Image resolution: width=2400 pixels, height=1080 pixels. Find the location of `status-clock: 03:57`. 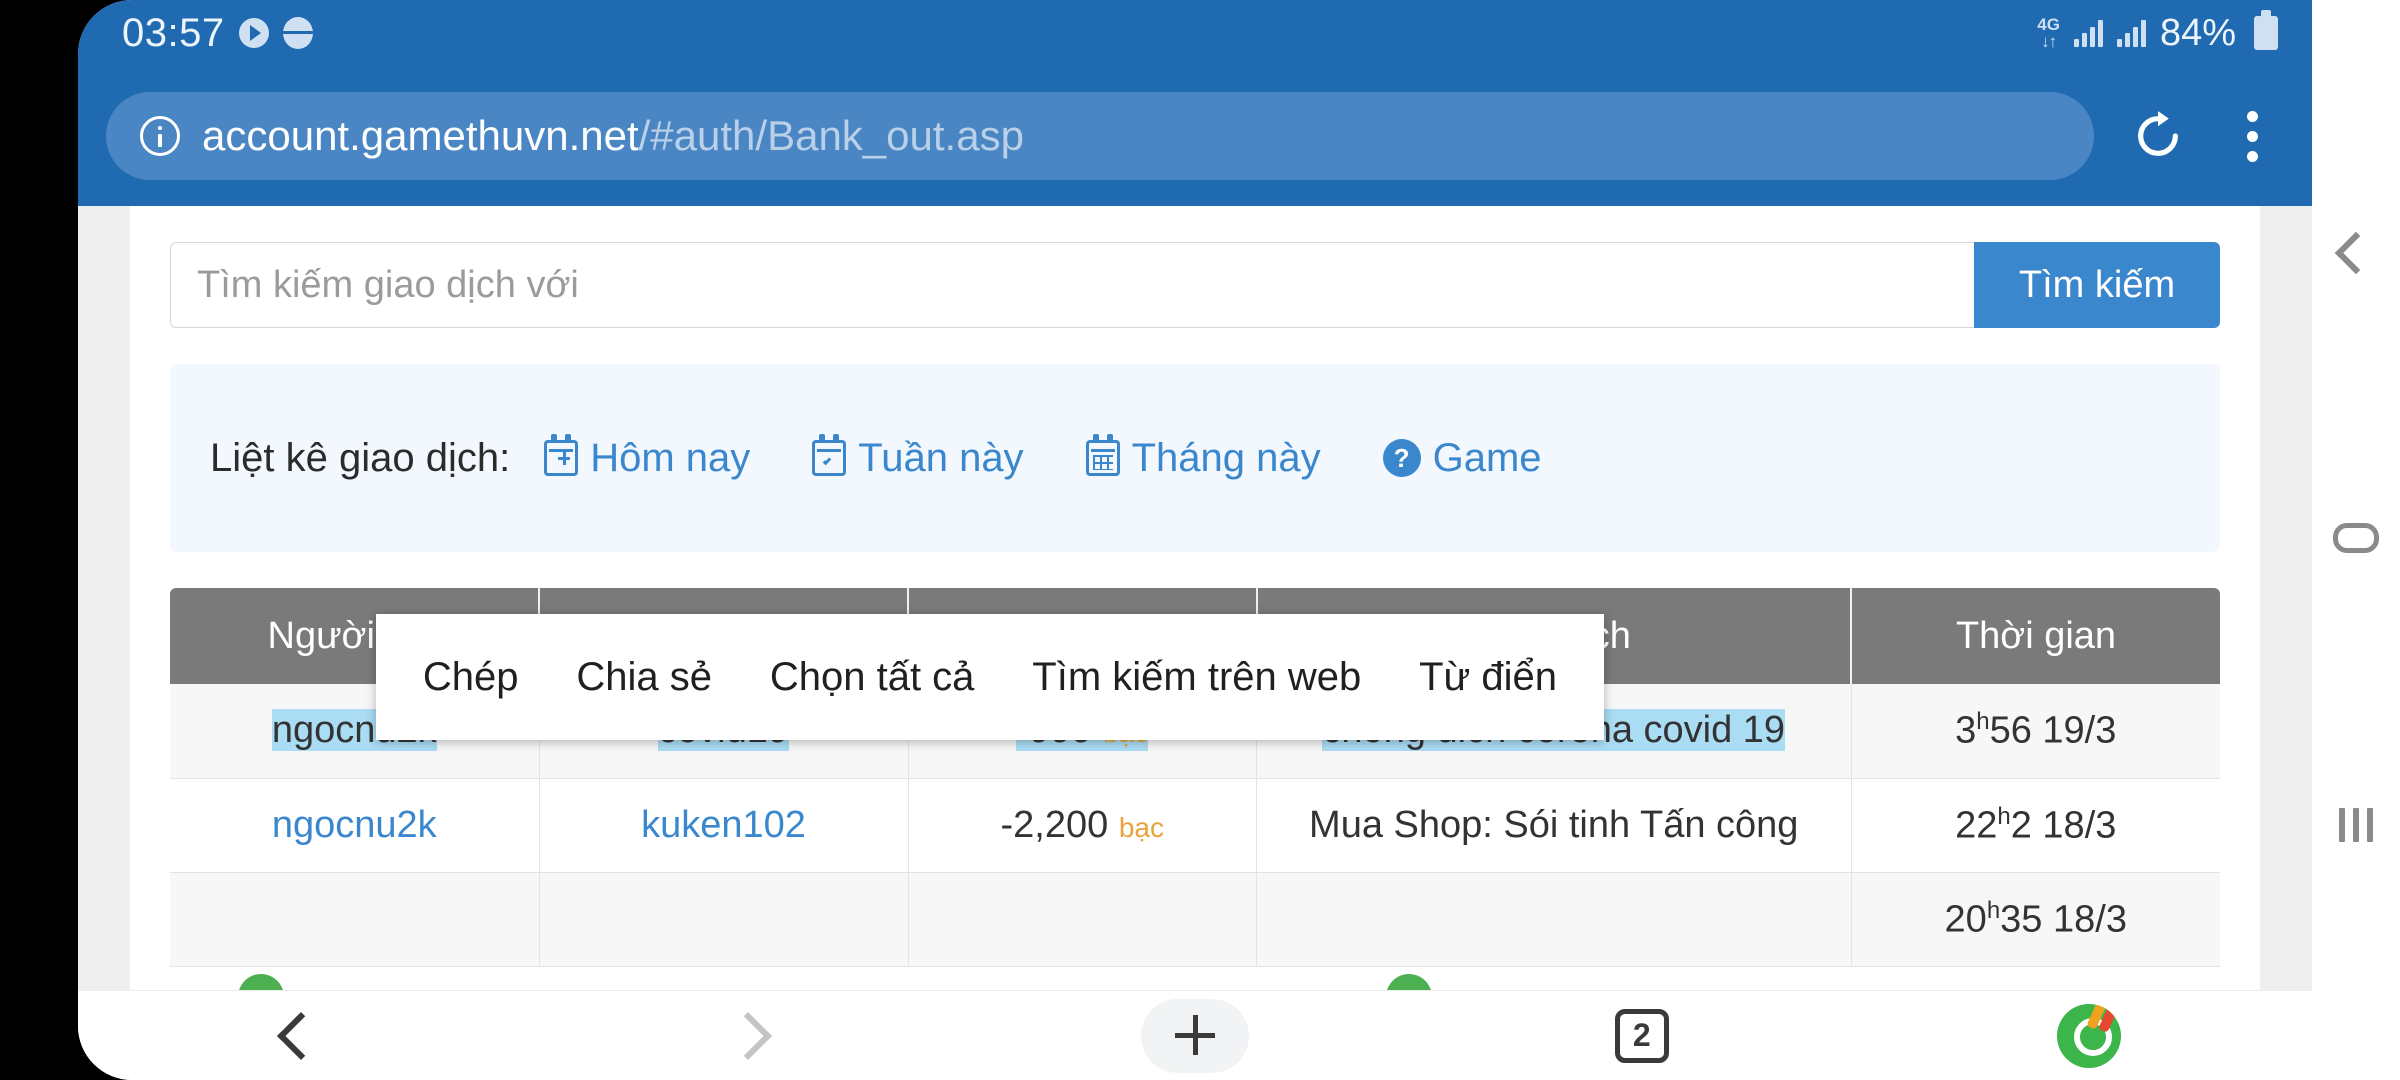

status-clock: 03:57 is located at coordinates (173, 32).